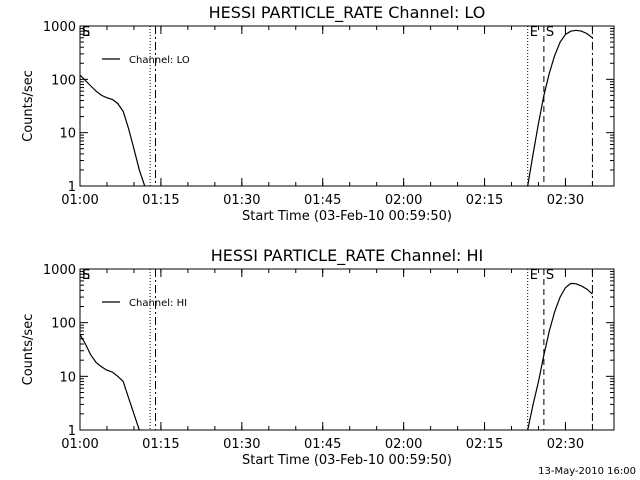  Describe the element at coordinates (159, 60) in the screenshot. I see `legend-label: Channel: LO` at that location.